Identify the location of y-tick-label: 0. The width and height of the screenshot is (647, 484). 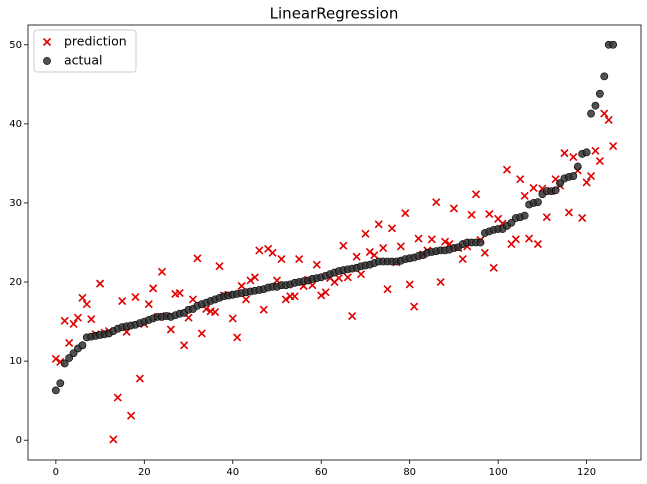
(19, 440).